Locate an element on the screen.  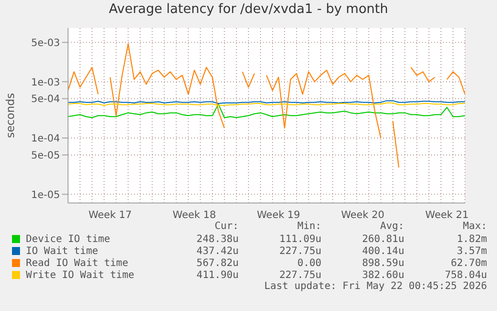
text: 1.82m is located at coordinates (471, 239).